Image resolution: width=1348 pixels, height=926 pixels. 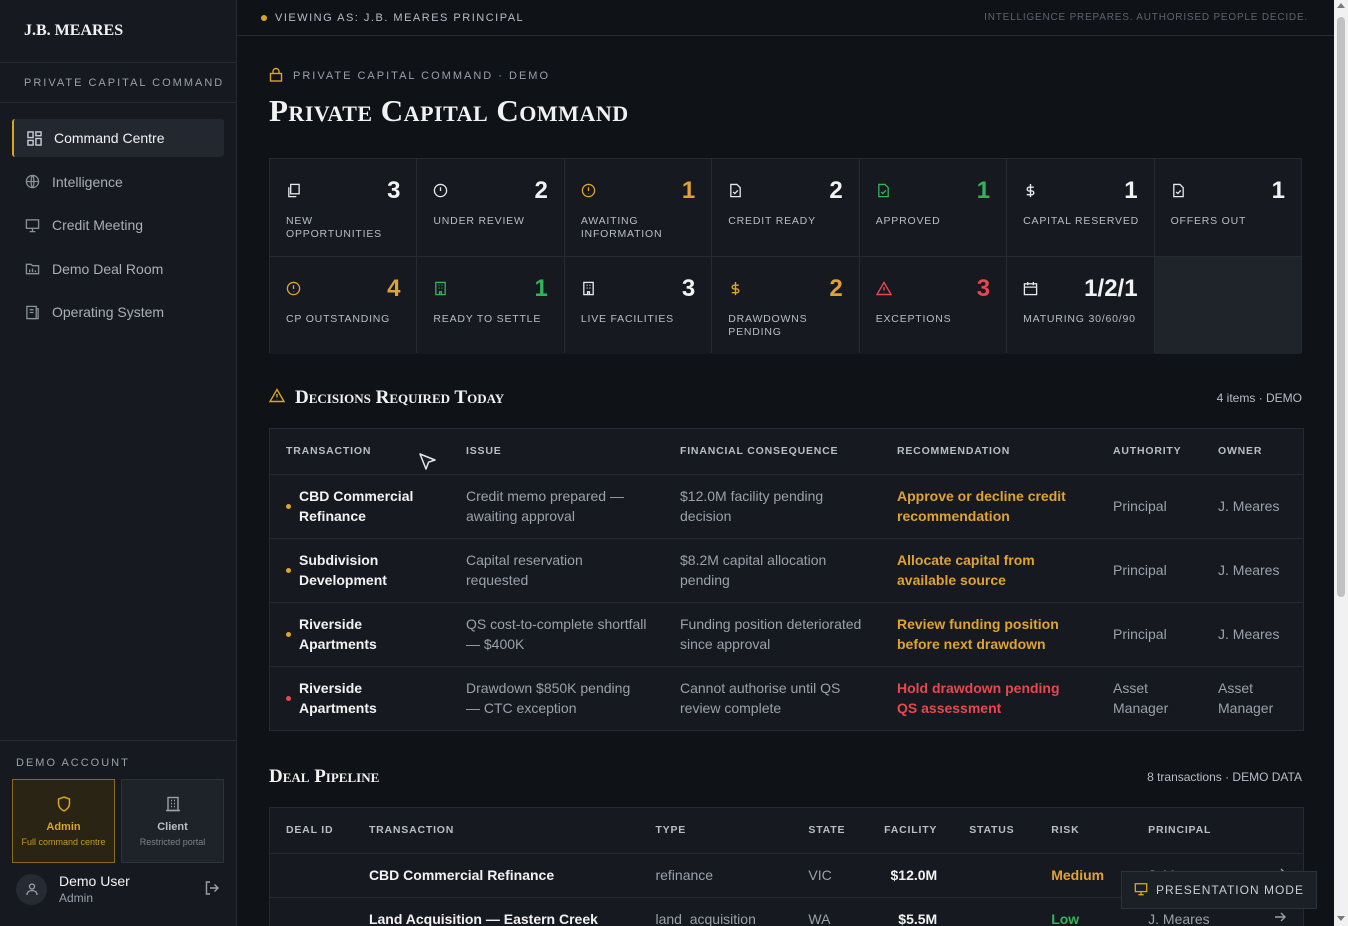 I want to click on scroll-up-arrow-icon, so click(x=1341, y=5).